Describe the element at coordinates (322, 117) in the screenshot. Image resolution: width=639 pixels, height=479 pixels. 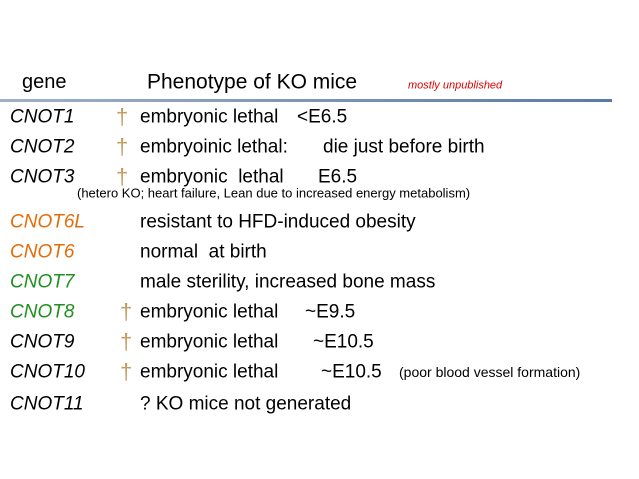
I see `stage: <E6.5` at that location.